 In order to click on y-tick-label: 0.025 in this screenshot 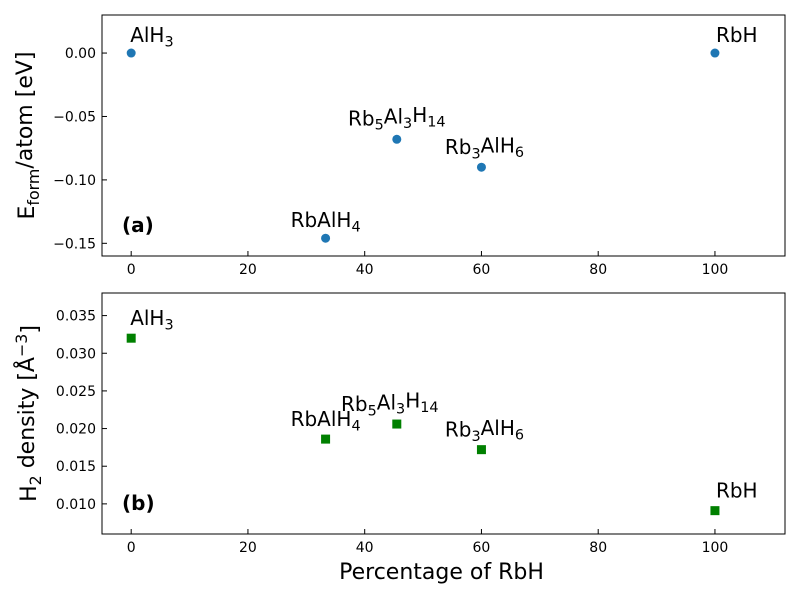, I will do `click(76, 392)`.